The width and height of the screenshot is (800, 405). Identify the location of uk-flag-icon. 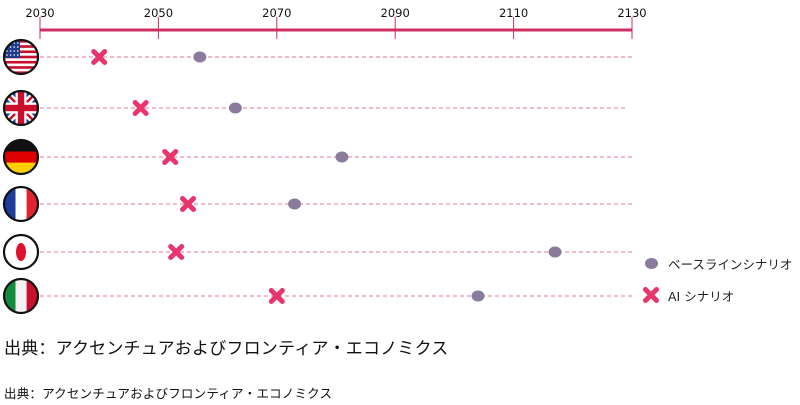
(21, 108).